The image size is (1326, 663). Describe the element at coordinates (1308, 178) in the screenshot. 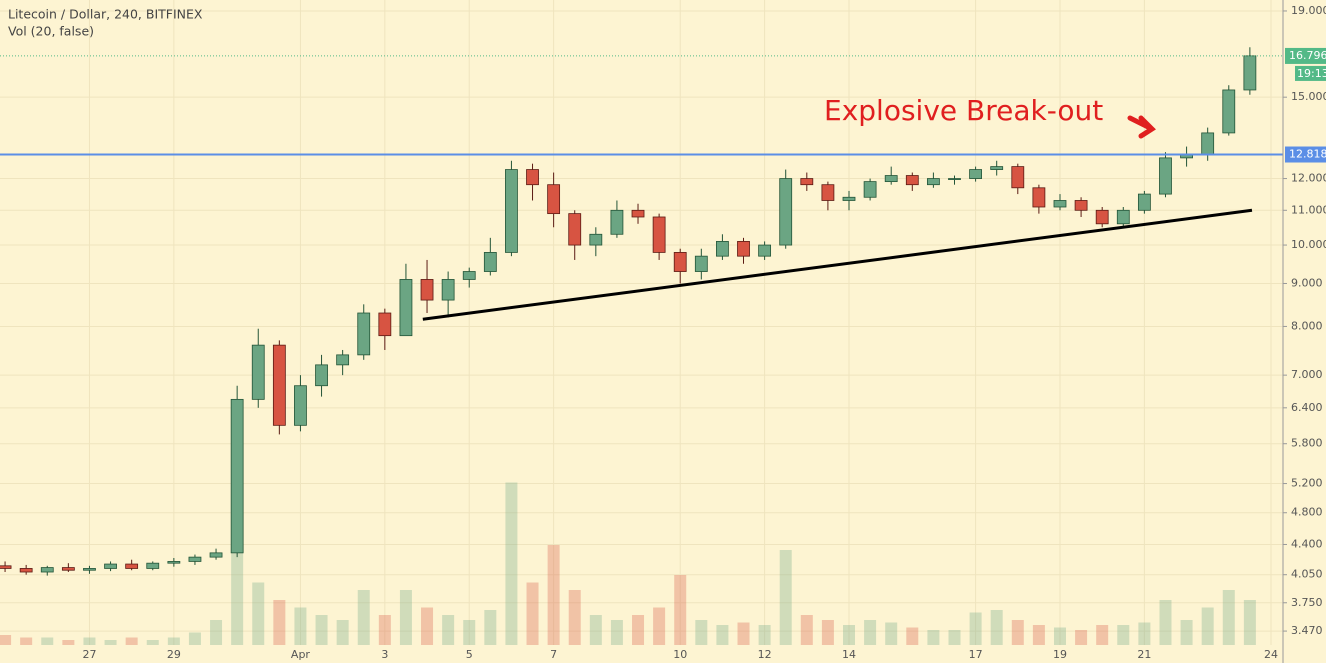

I see `y-tick-label: 12.000` at that location.